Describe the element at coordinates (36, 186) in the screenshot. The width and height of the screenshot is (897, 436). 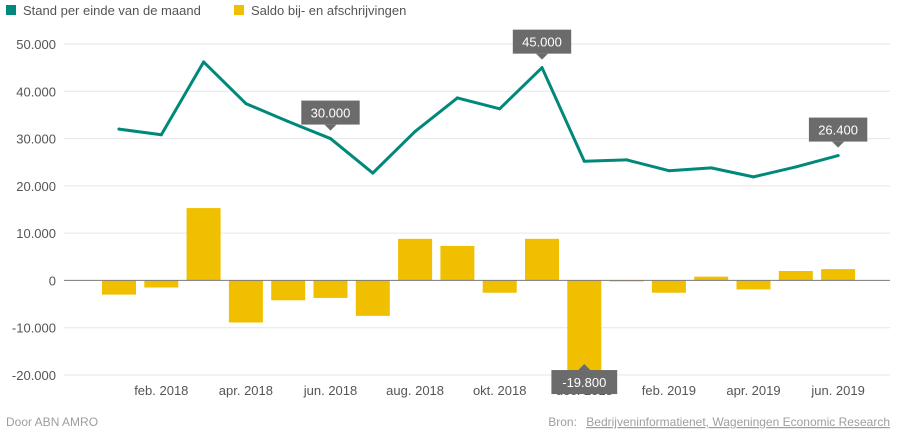
I see `y-tick-label: 20.000` at that location.